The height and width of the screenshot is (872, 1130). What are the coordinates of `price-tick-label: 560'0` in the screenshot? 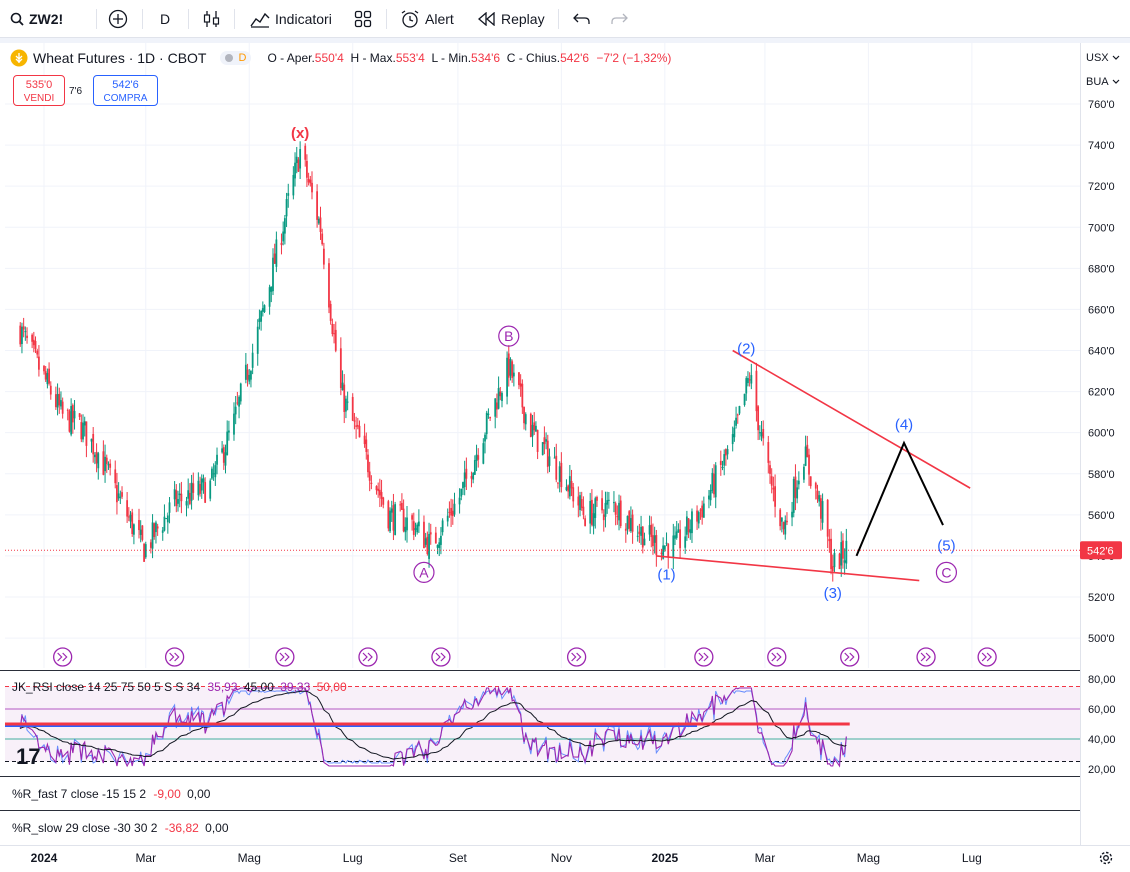 It's located at (1101, 516).